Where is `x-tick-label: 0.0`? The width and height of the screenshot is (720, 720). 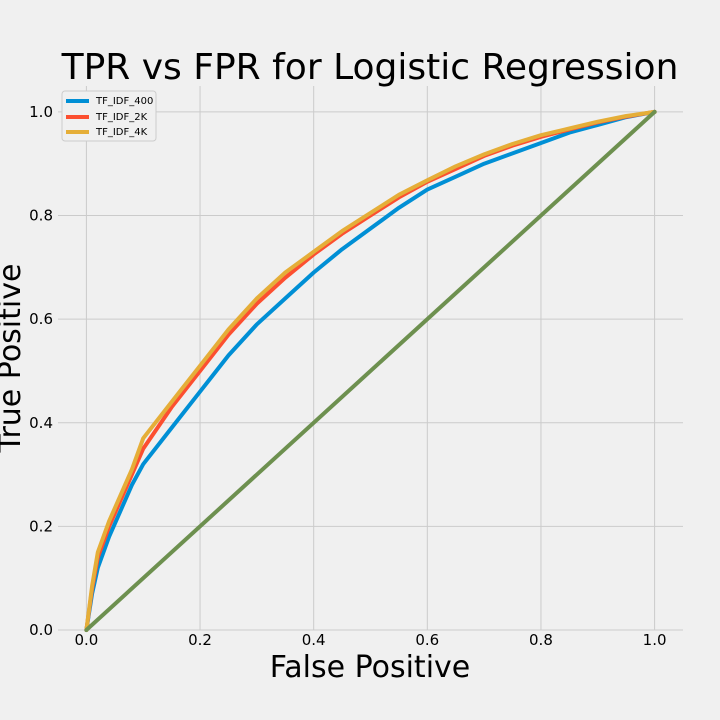
x-tick-label: 0.0 is located at coordinates (86, 640).